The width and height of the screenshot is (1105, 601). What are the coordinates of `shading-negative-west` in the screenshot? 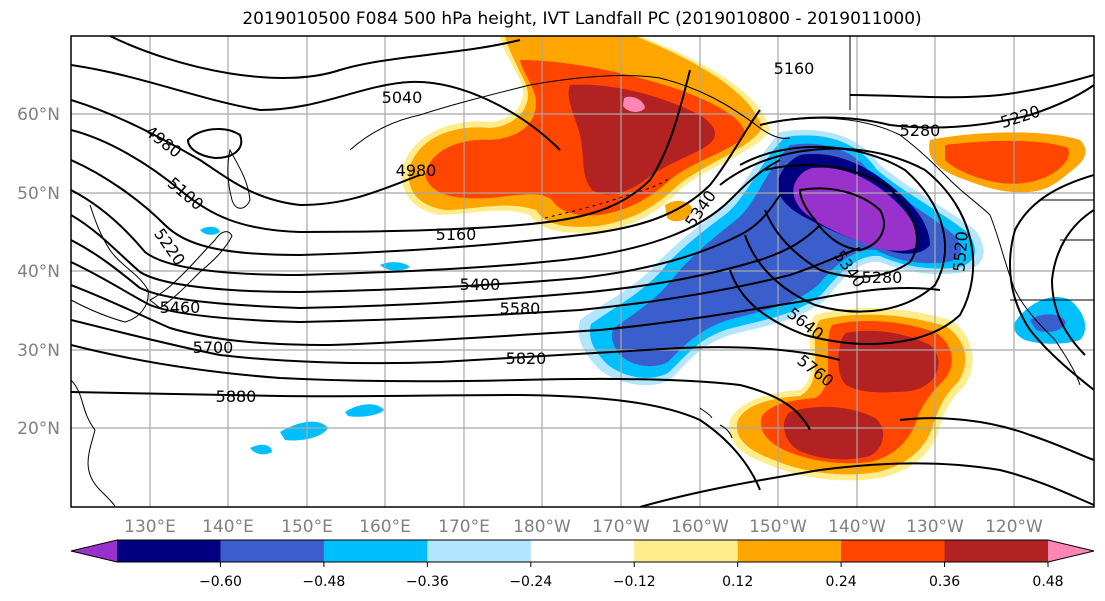 It's located at (305, 340).